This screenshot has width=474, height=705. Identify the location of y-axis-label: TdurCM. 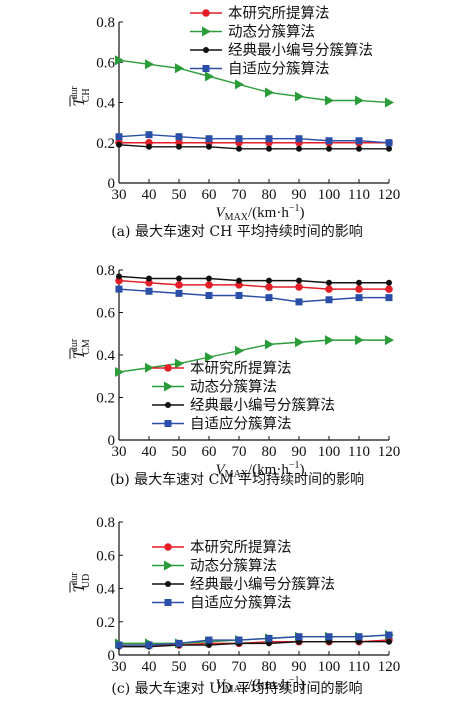
(80, 348).